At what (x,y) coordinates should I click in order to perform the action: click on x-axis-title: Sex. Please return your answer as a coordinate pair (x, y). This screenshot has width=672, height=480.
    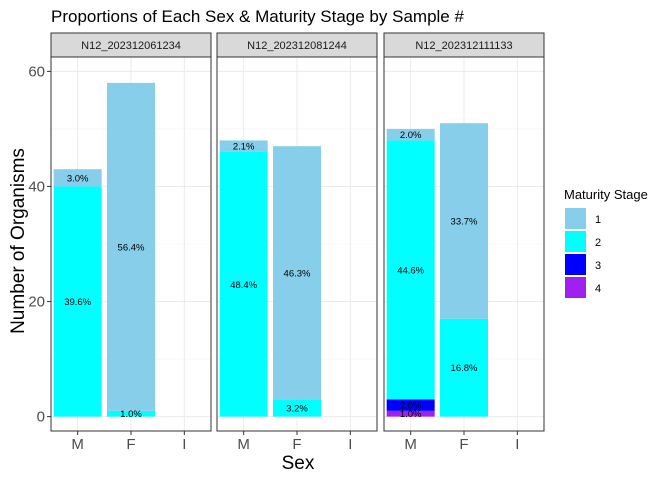
    Looking at the image, I should click on (298, 463).